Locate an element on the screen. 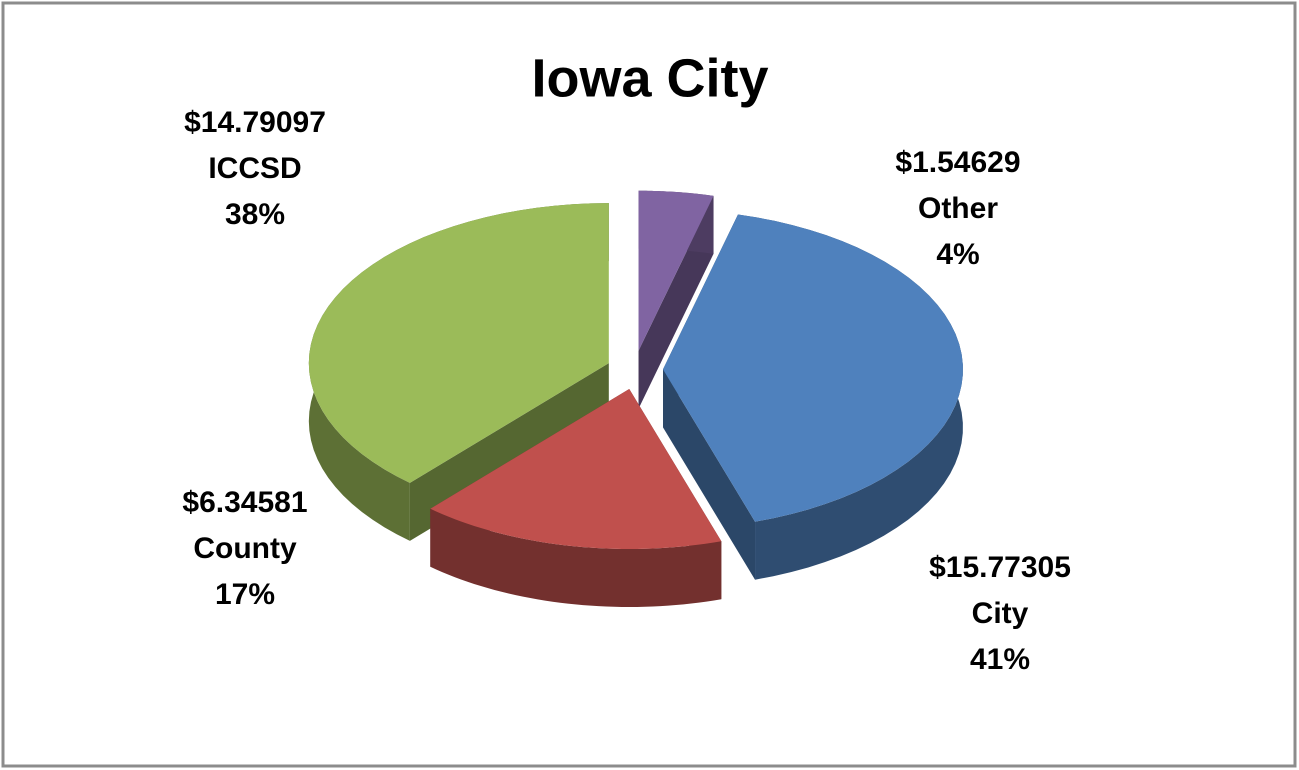 This screenshot has width=1299, height=770. chart-title: Iowa City is located at coordinates (649, 78).